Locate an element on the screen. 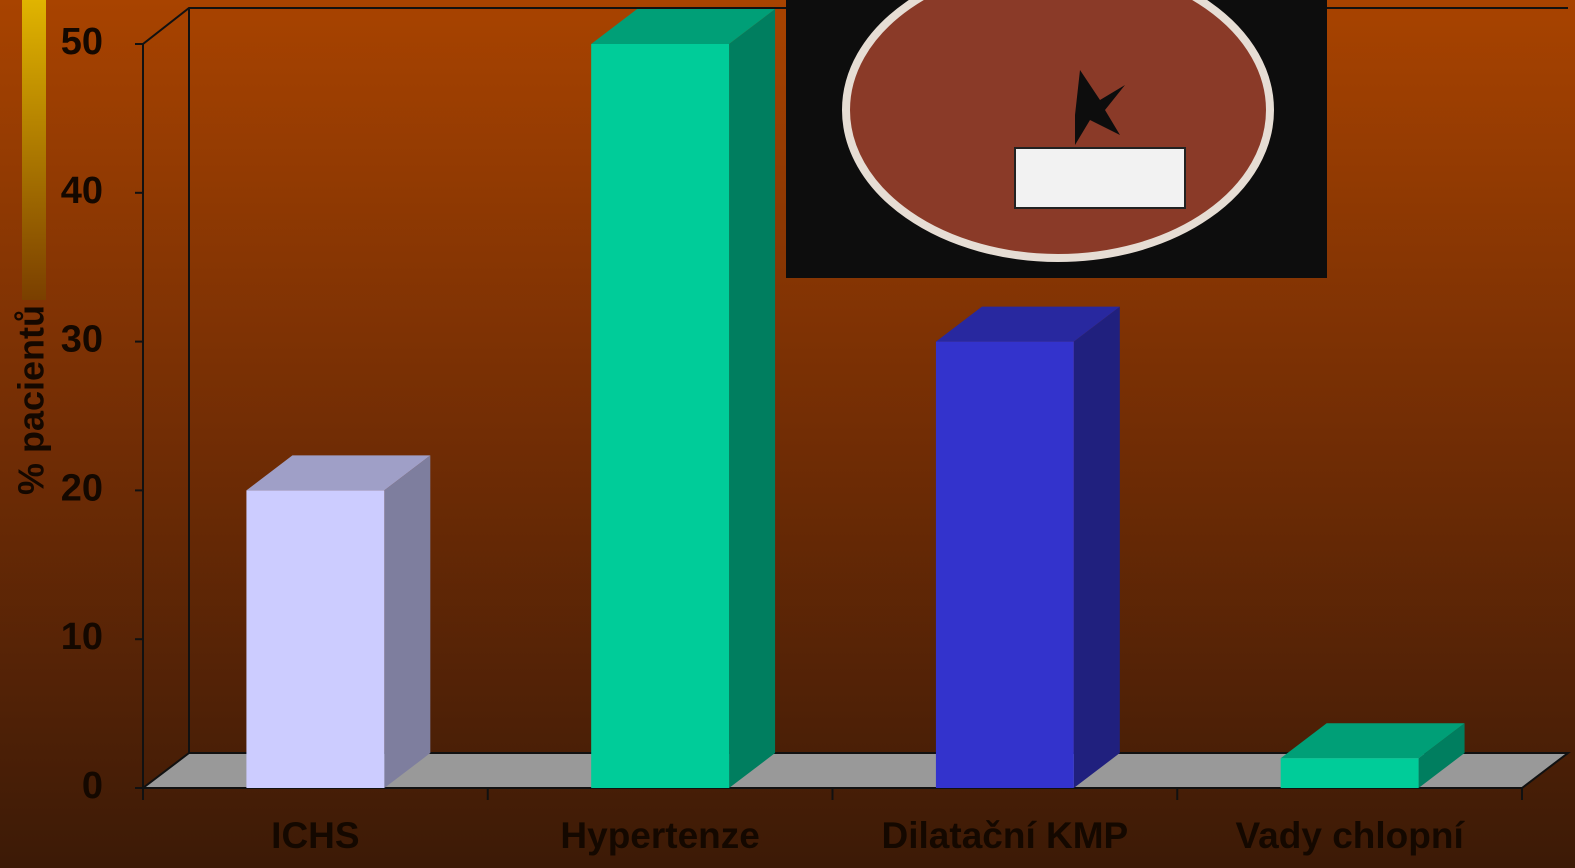 The height and width of the screenshot is (868, 1575). x-tick-label: Vady chlopní is located at coordinates (1351, 835).